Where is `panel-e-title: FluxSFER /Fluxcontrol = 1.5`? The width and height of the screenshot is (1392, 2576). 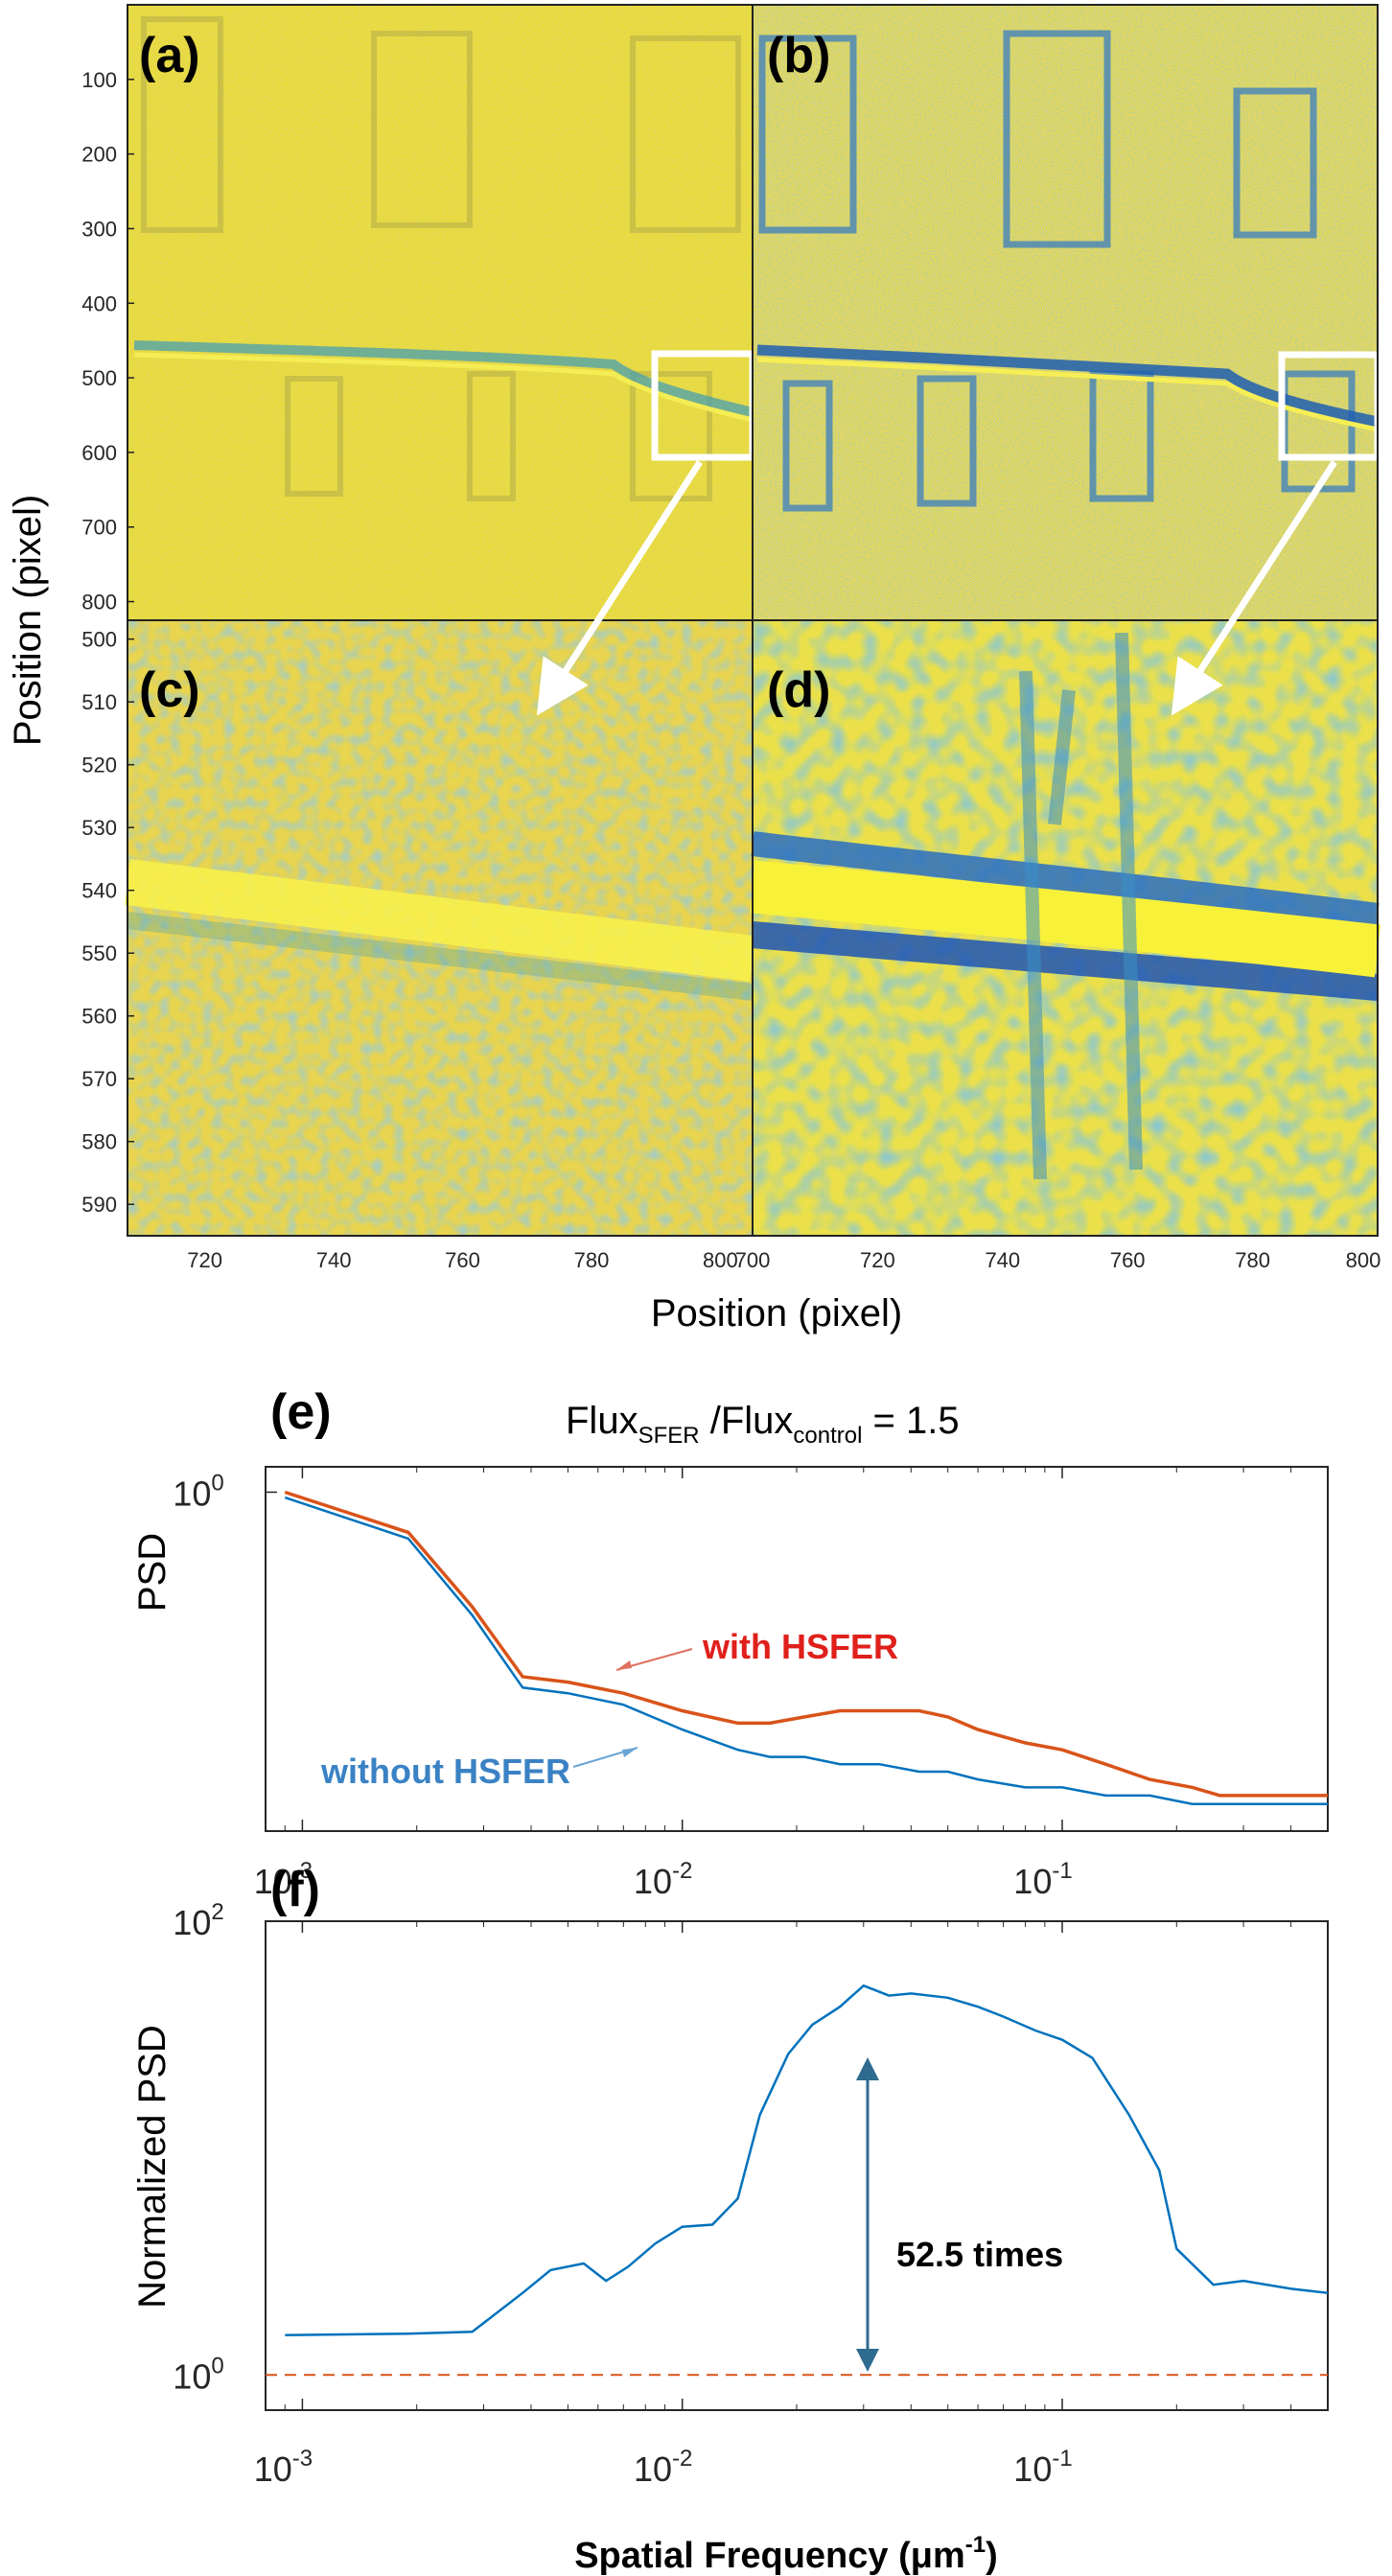
panel-e-title: FluxSFER /Fluxcontrol = 1.5 is located at coordinates (763, 1425).